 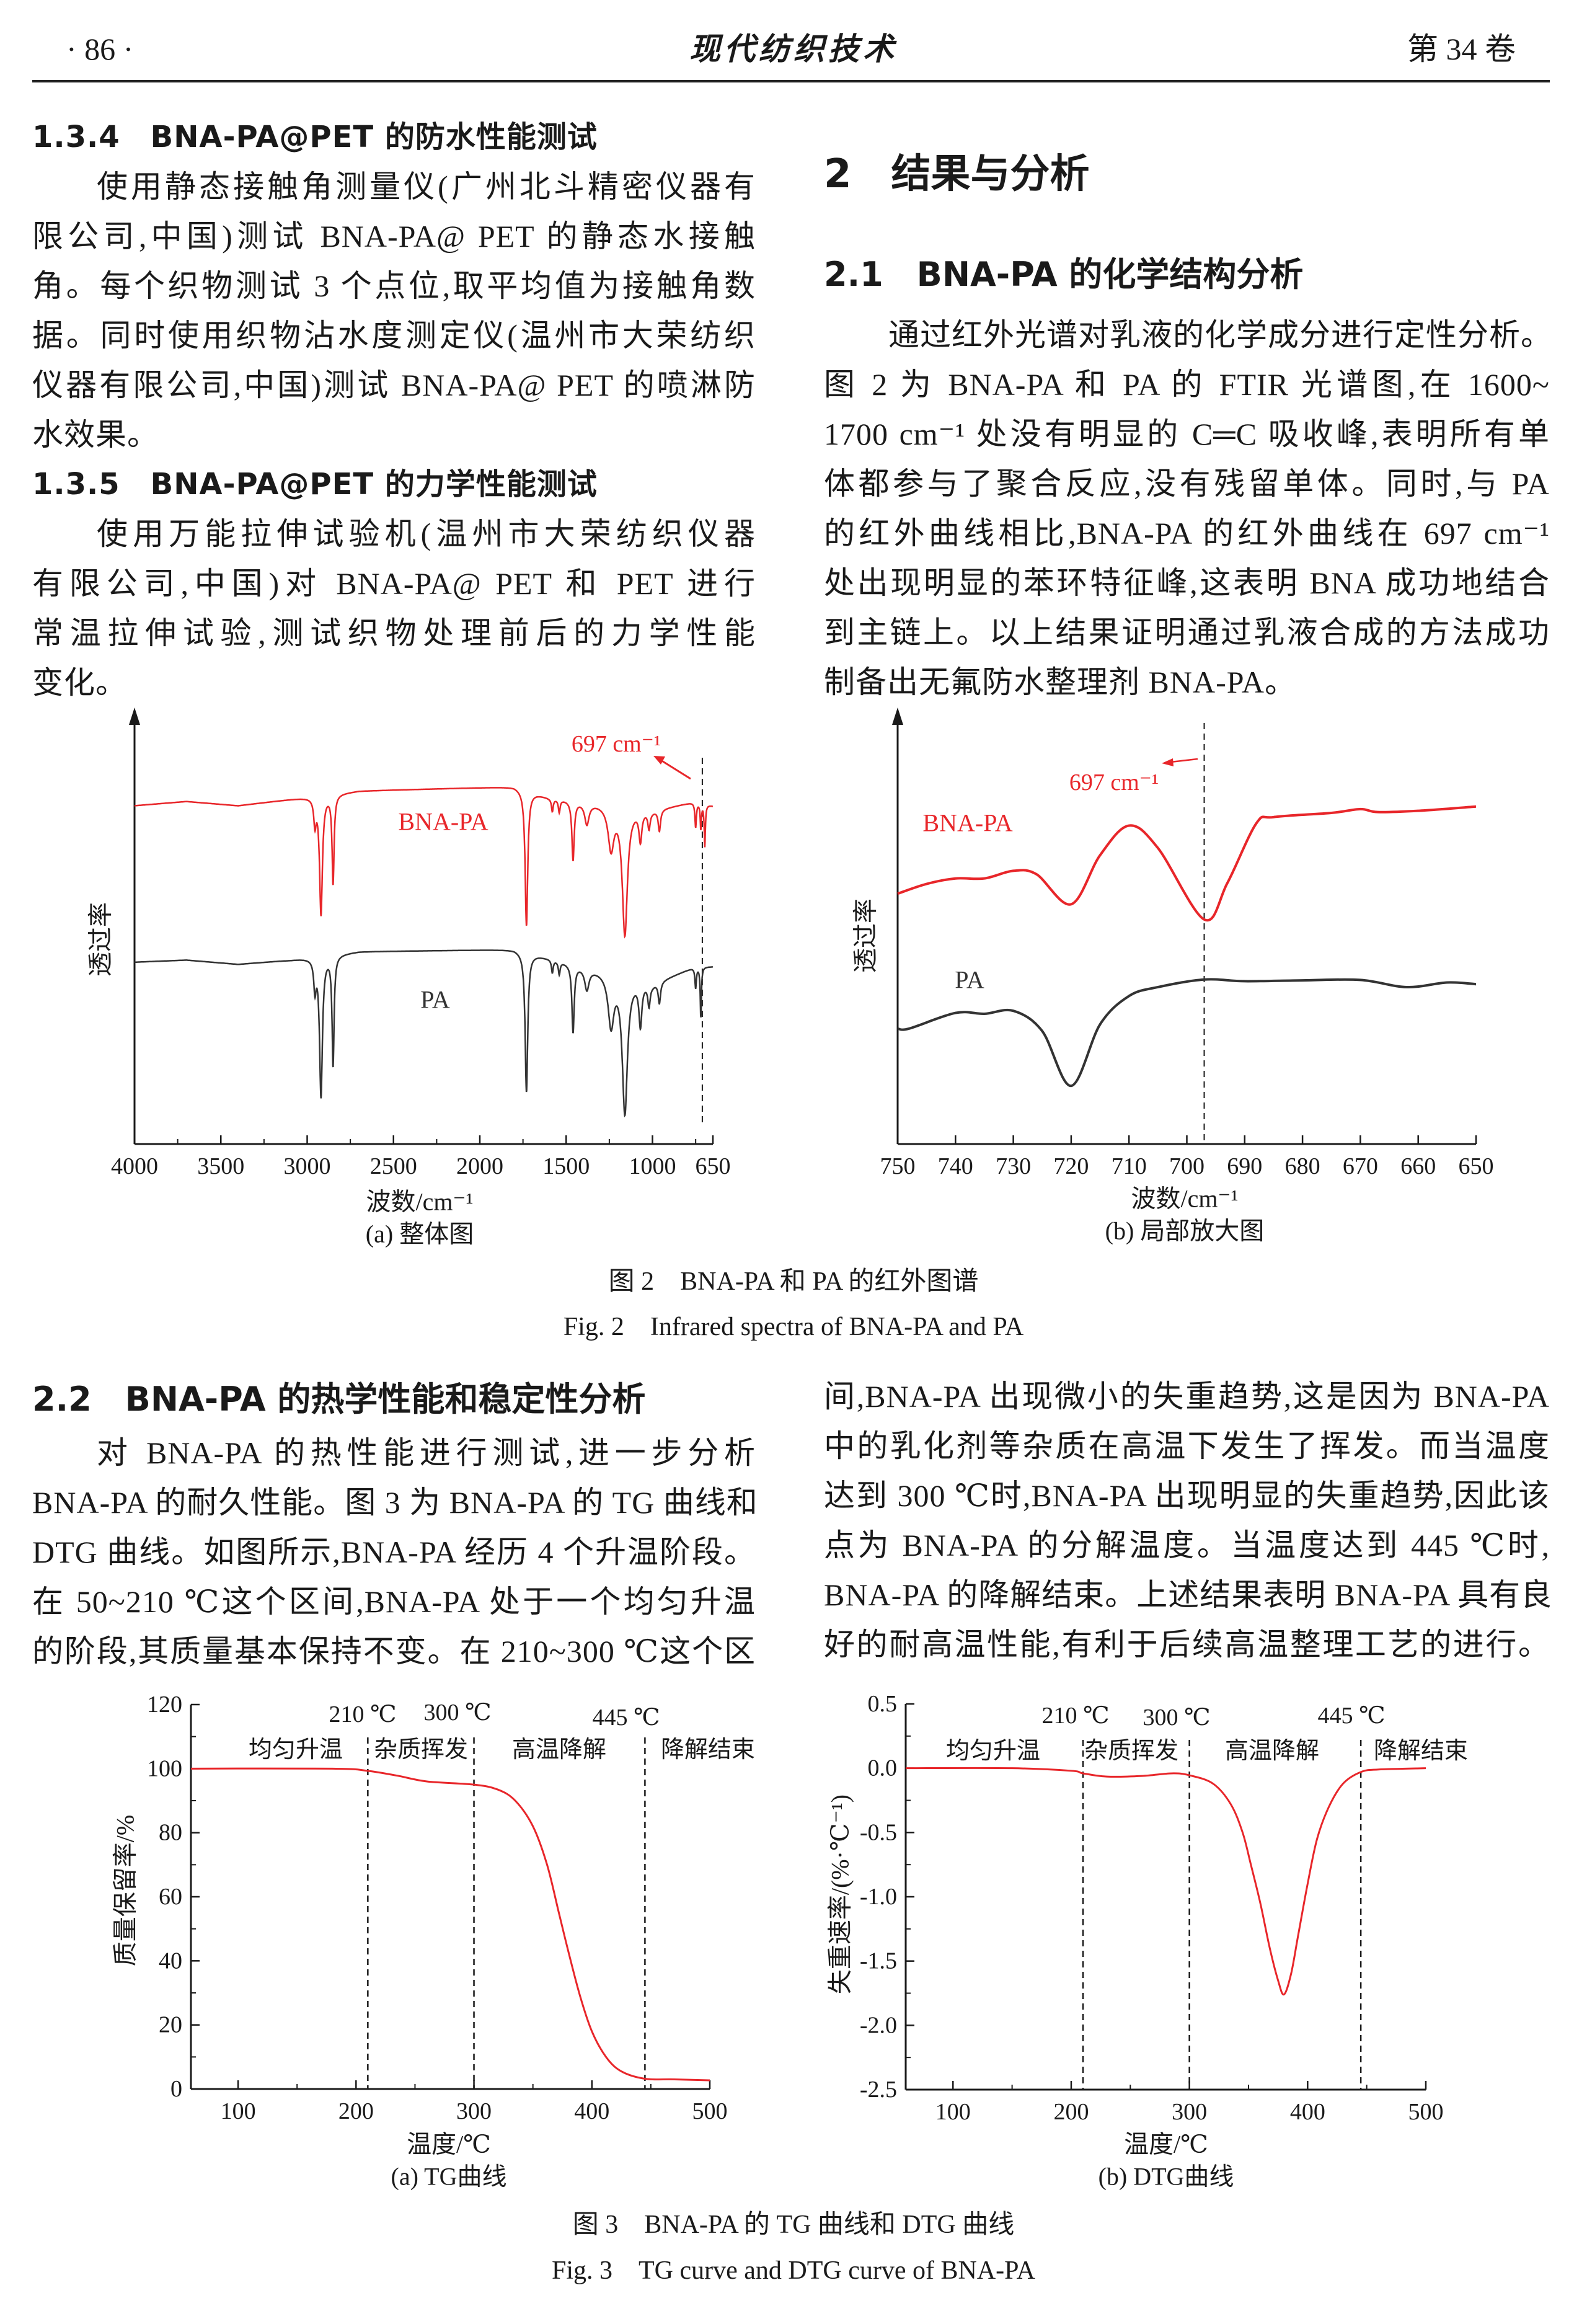 I want to click on text-line: DTG 曲线。如图所示,BNA-PA 经历 4 个升温阶段。, so click(x=394, y=1552).